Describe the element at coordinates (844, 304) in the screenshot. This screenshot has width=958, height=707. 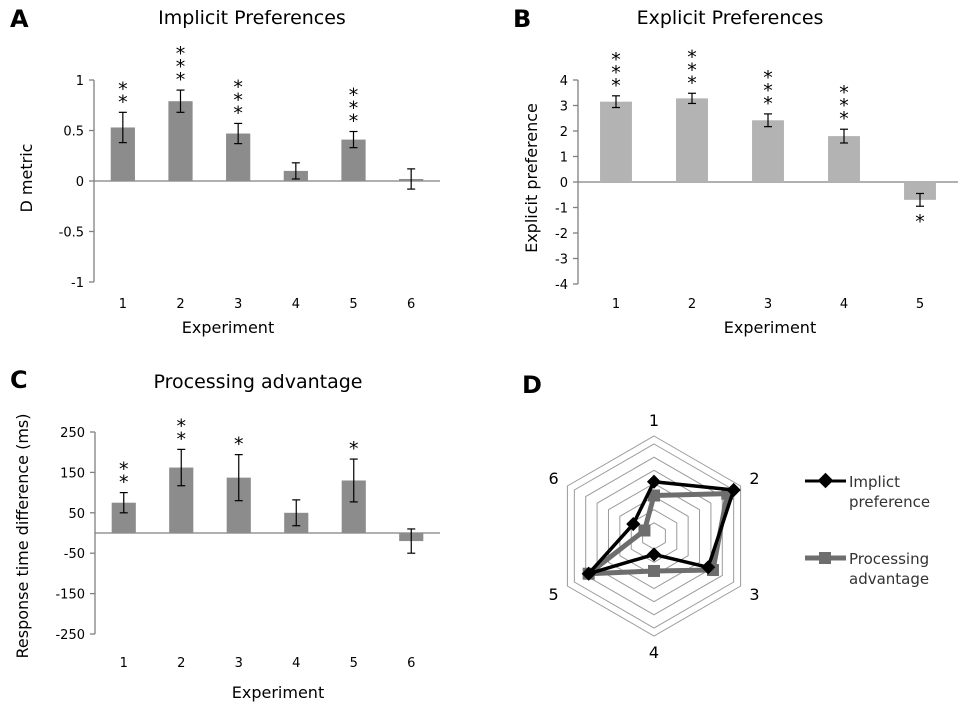
I see `panel-b-x-tick-label: 4` at that location.